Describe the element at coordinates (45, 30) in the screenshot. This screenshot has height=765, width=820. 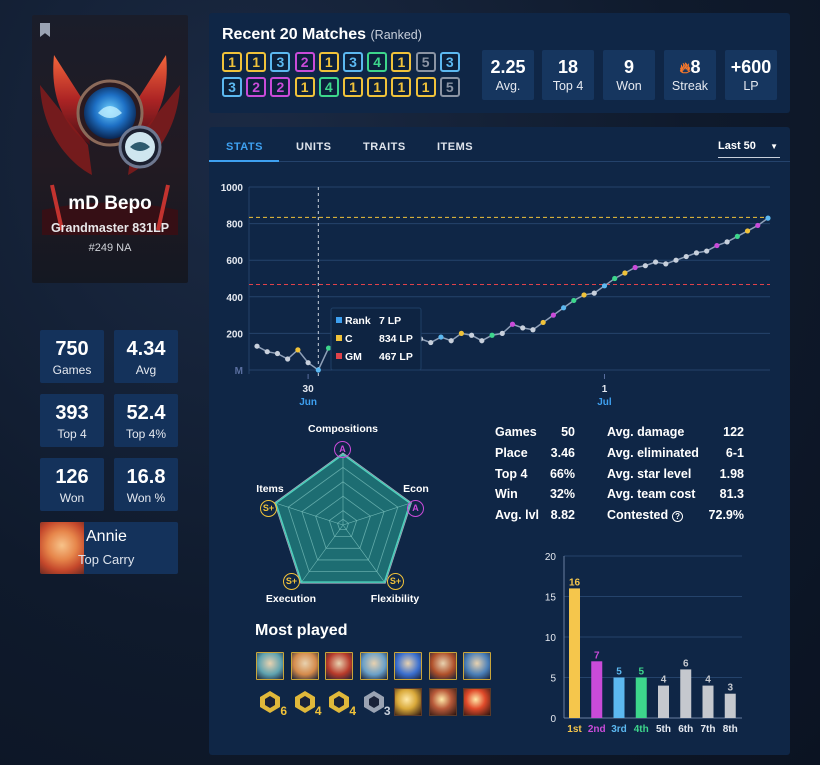
I see `bookmark-icon` at that location.